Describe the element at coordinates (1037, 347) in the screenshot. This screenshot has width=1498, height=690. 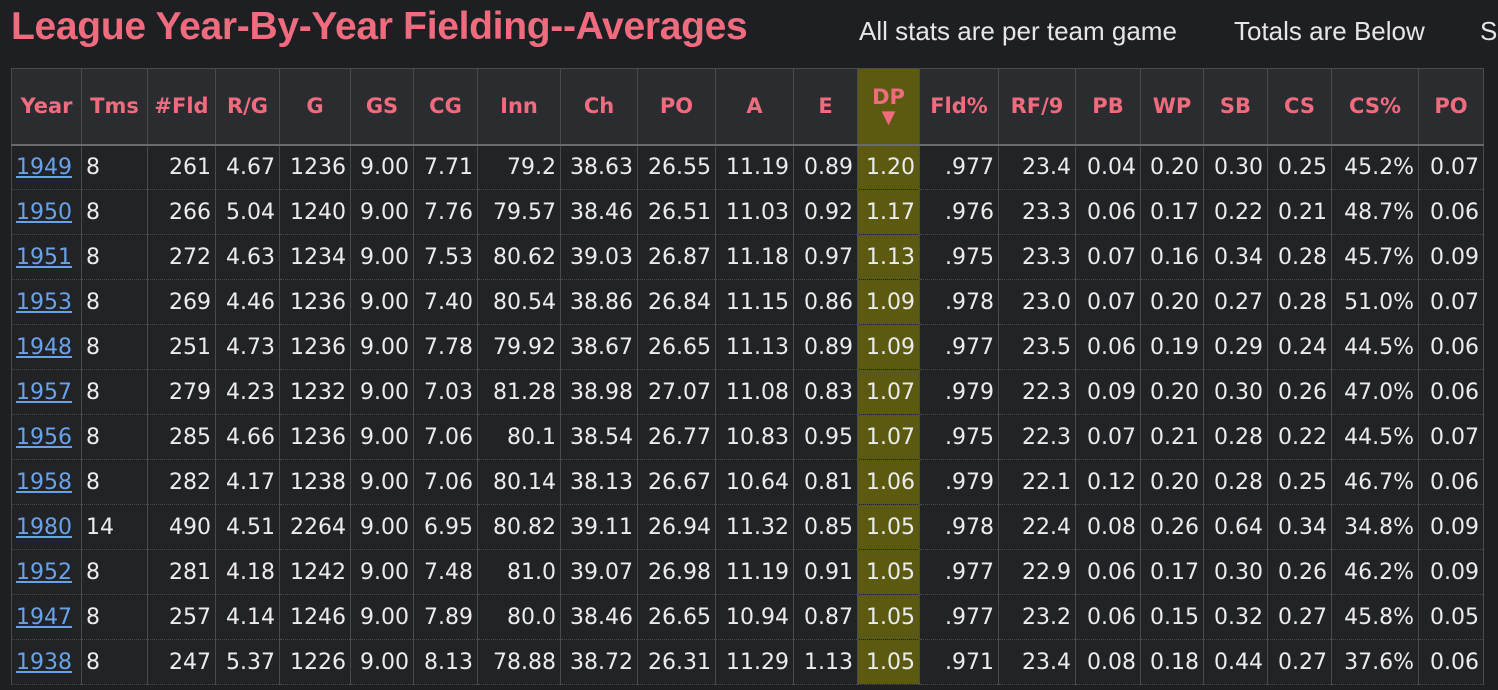
I see `table-cell: 23.5` at that location.